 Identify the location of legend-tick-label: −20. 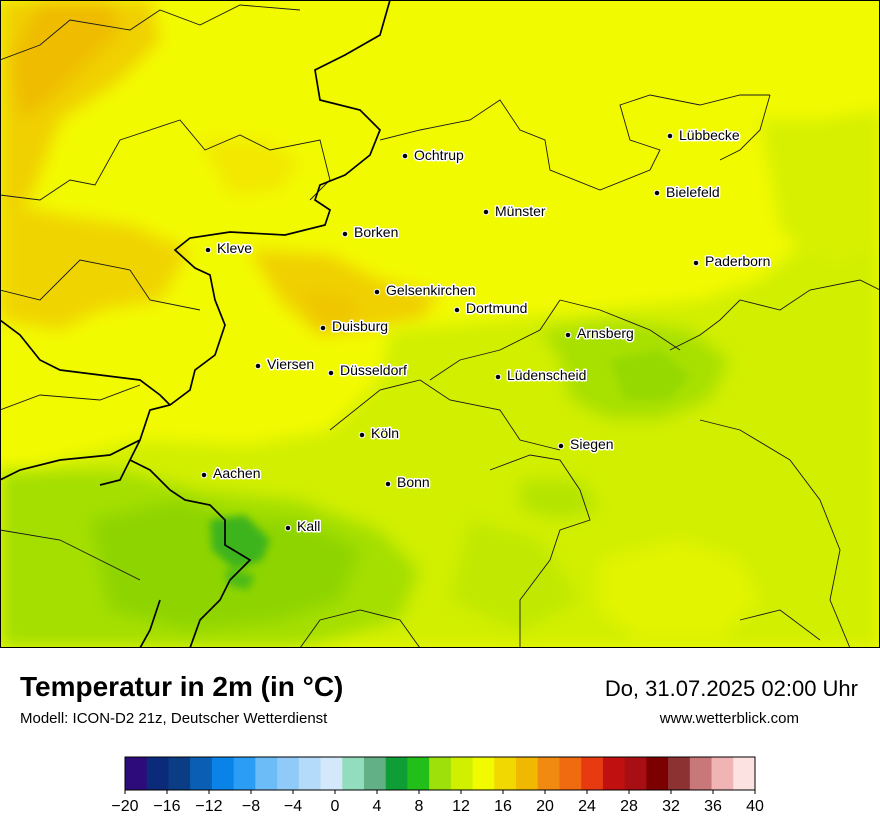
(124, 806).